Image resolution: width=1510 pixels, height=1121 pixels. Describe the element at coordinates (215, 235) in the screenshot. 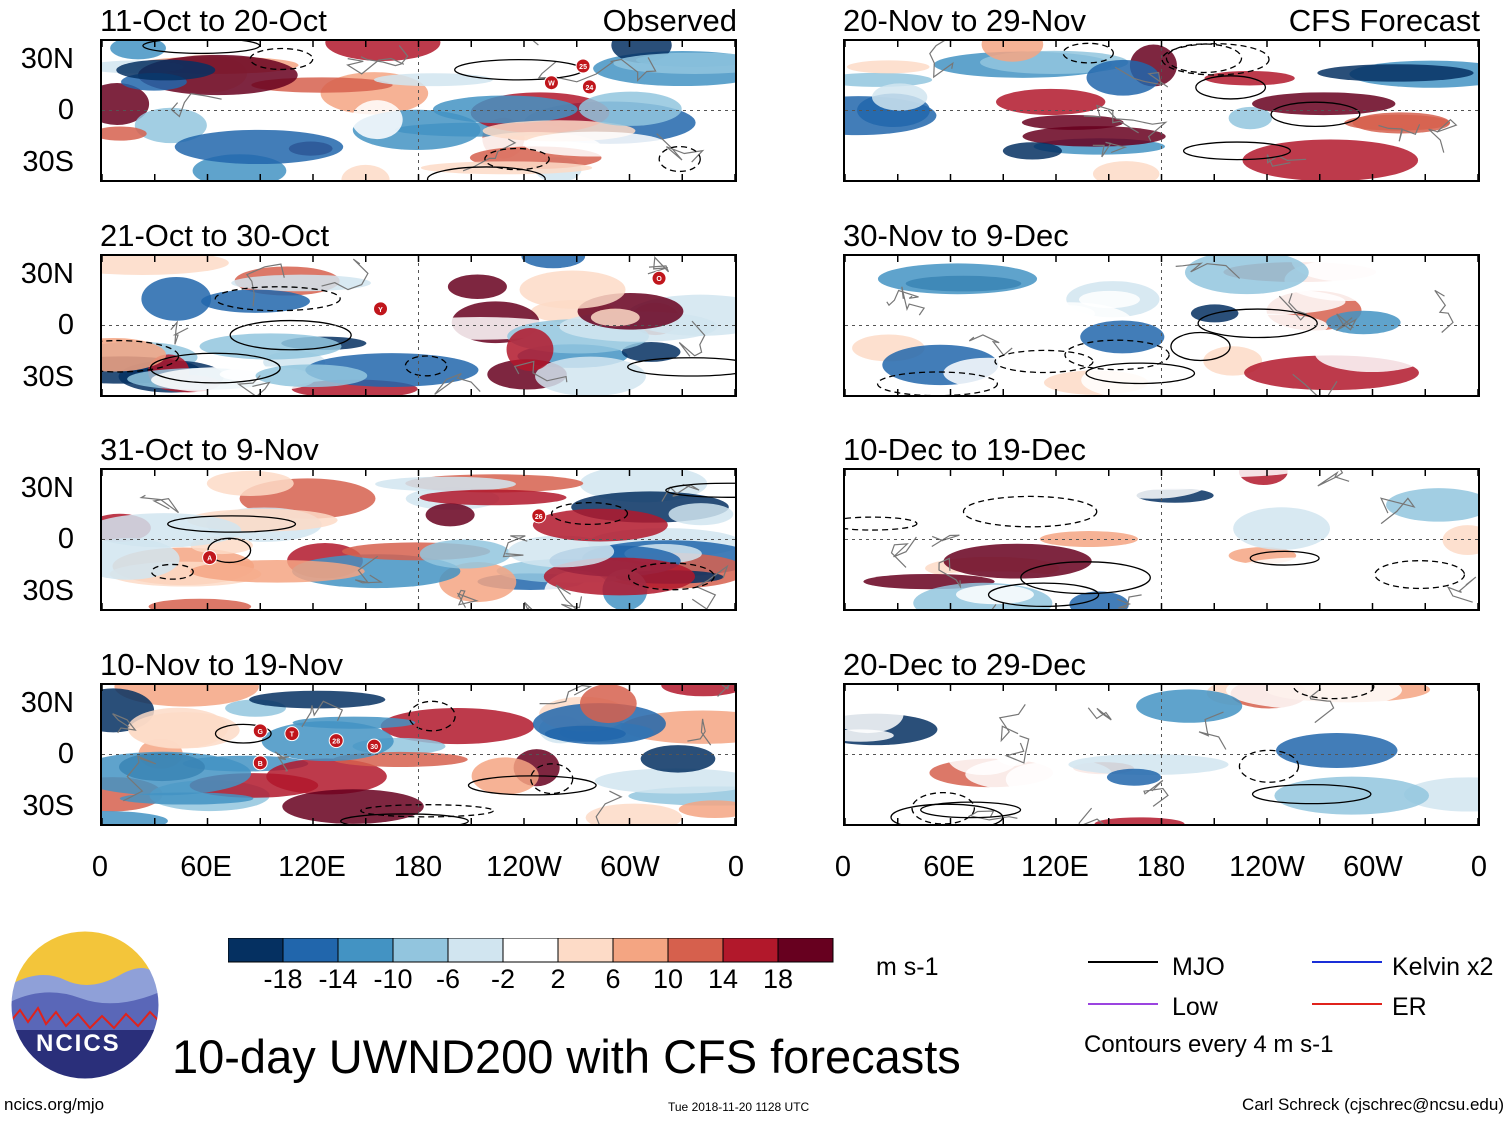

I see `panel-title: 21-Oct to 30-Oct` at that location.